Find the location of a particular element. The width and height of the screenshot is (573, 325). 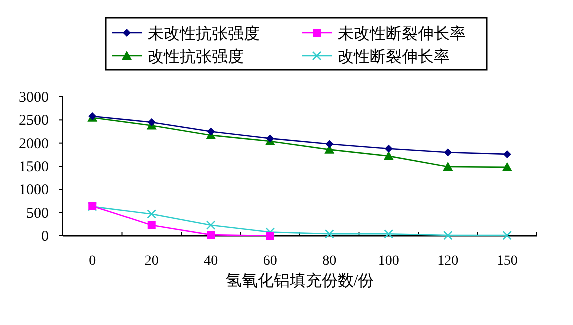

y-tick-label: 2500 is located at coordinates (34, 121).